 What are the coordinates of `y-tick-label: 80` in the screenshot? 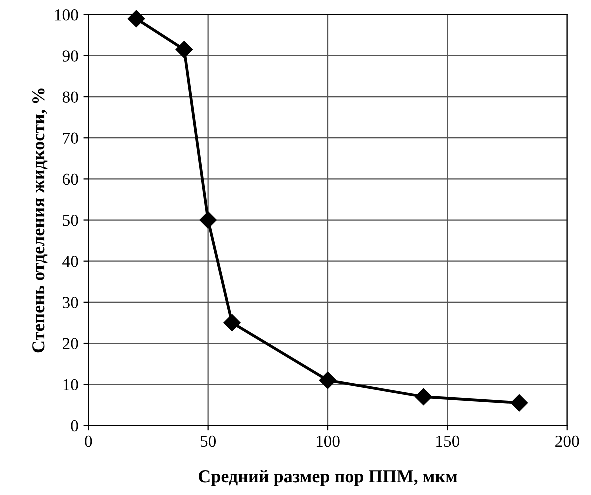 It's located at (70, 97).